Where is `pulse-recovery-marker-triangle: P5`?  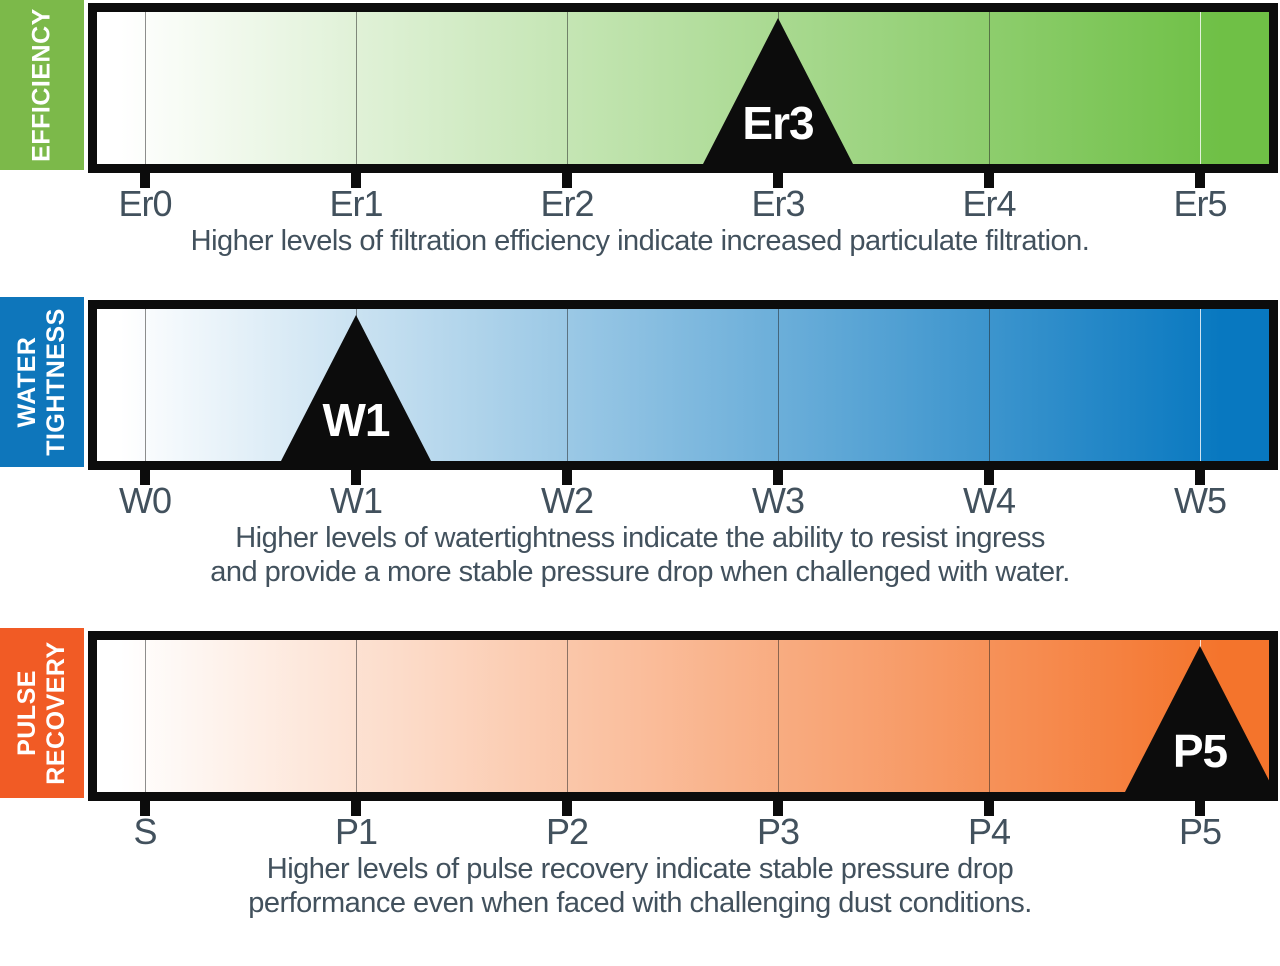
pulse-recovery-marker-triangle: P5 is located at coordinates (1197, 719).